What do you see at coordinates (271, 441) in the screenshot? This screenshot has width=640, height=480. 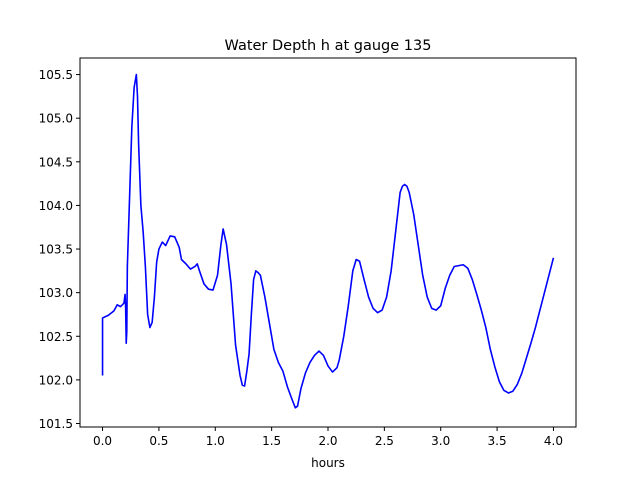 I see `x-tick-label: 1.5` at bounding box center [271, 441].